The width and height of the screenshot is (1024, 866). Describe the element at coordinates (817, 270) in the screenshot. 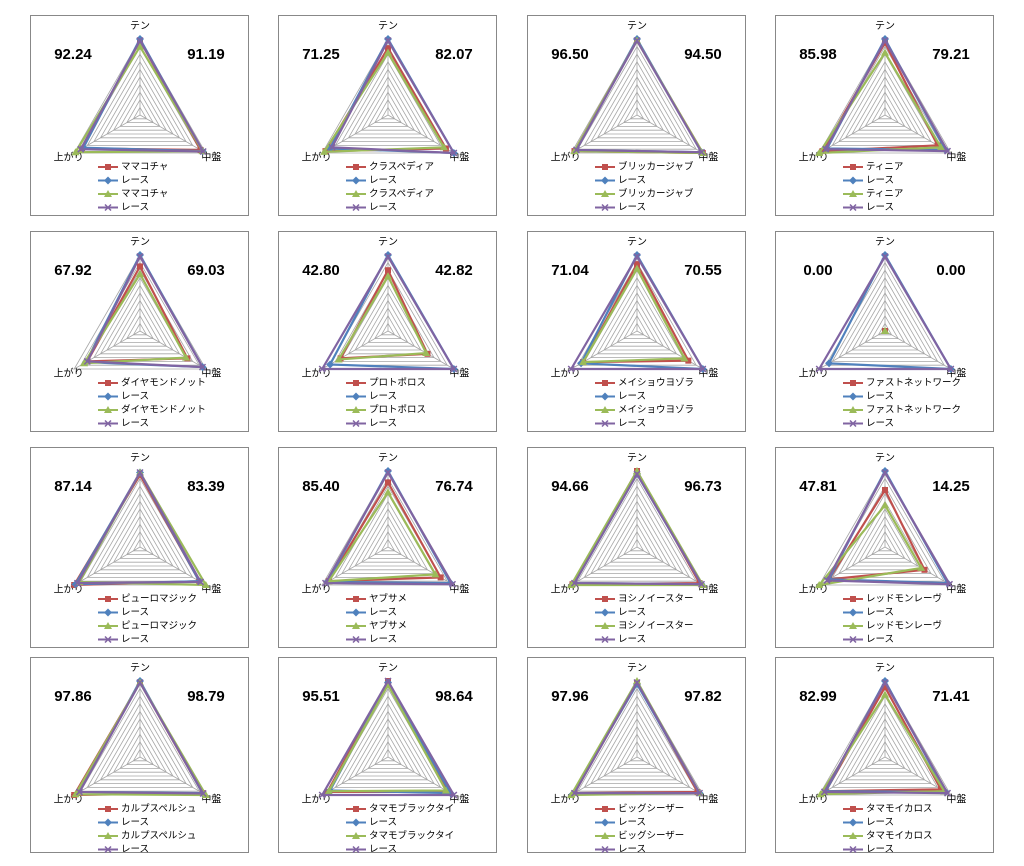

I see `score-left: 0.00` at that location.